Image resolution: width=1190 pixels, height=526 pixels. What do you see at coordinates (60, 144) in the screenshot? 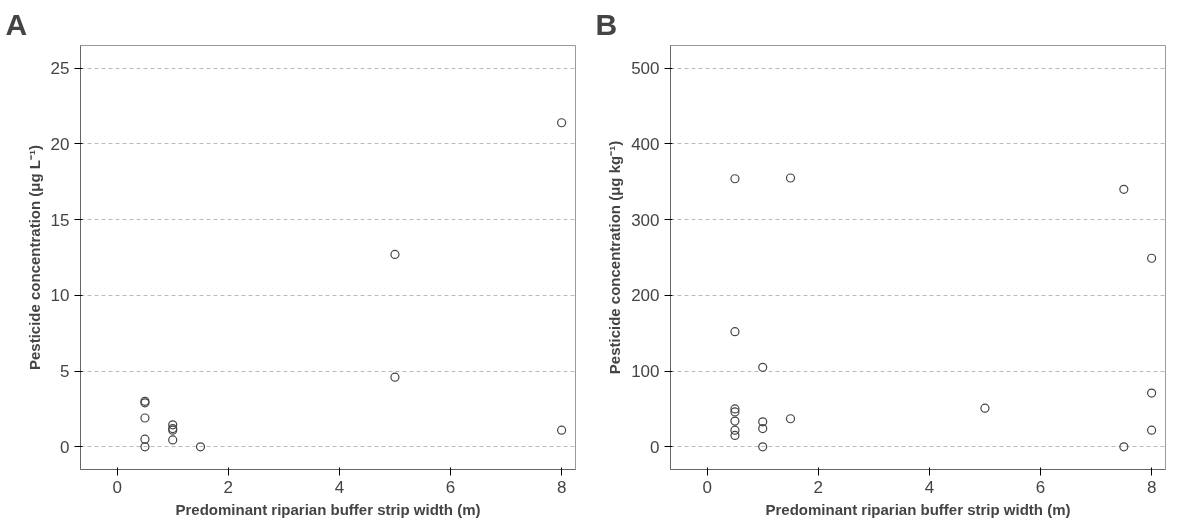
I see `y-tick-label: 20` at bounding box center [60, 144].